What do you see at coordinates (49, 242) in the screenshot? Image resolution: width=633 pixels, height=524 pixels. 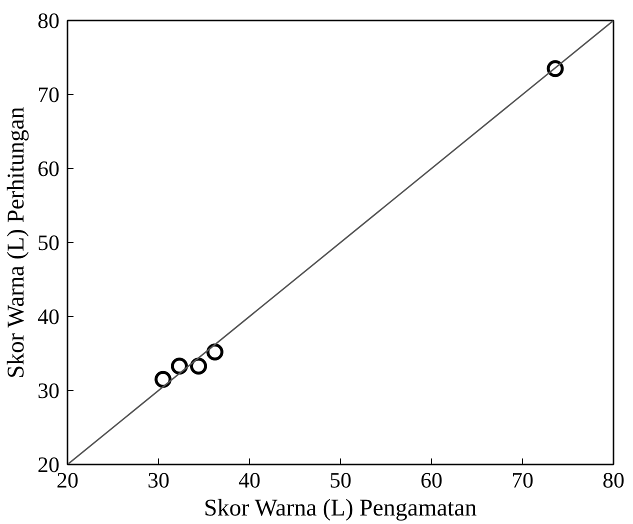 I see `y-tick-label: 50` at bounding box center [49, 242].